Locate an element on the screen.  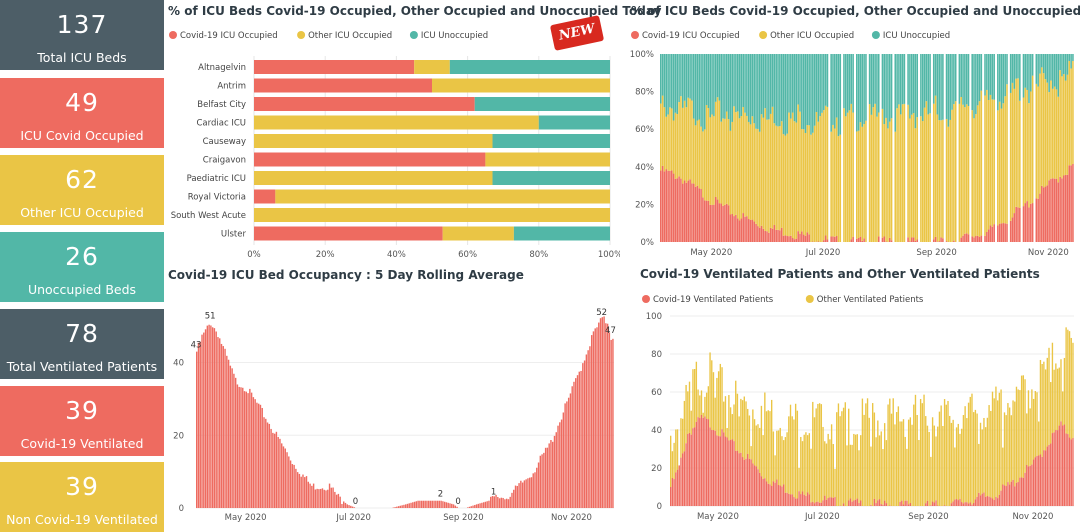
kpi-value: 49 is located at coordinates (82, 102).